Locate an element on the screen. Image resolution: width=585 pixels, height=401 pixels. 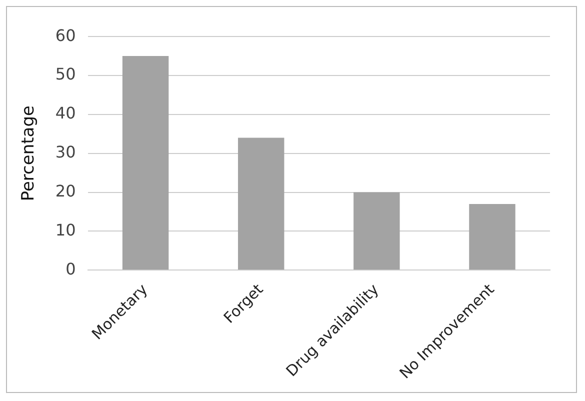
y-tick-label: 0 is located at coordinates (71, 268).